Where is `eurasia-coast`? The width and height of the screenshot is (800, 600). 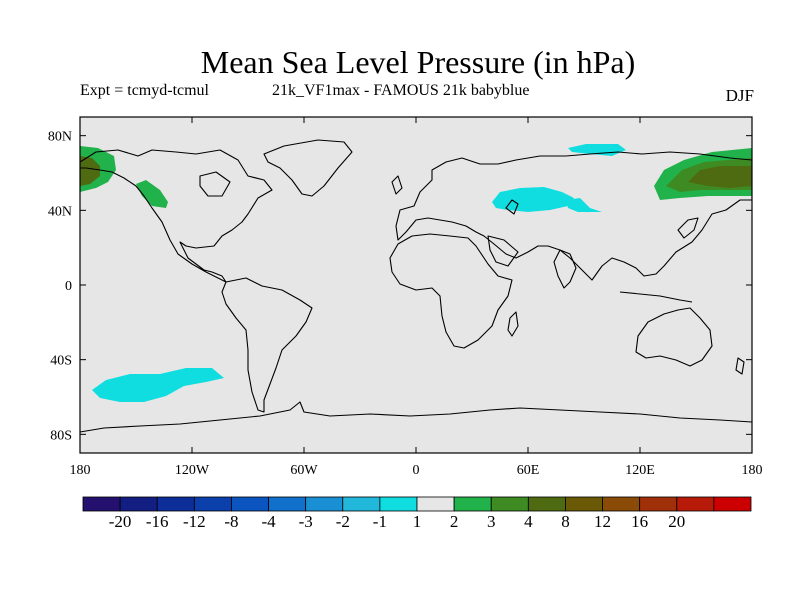 eurasia-coast is located at coordinates (573, 216).